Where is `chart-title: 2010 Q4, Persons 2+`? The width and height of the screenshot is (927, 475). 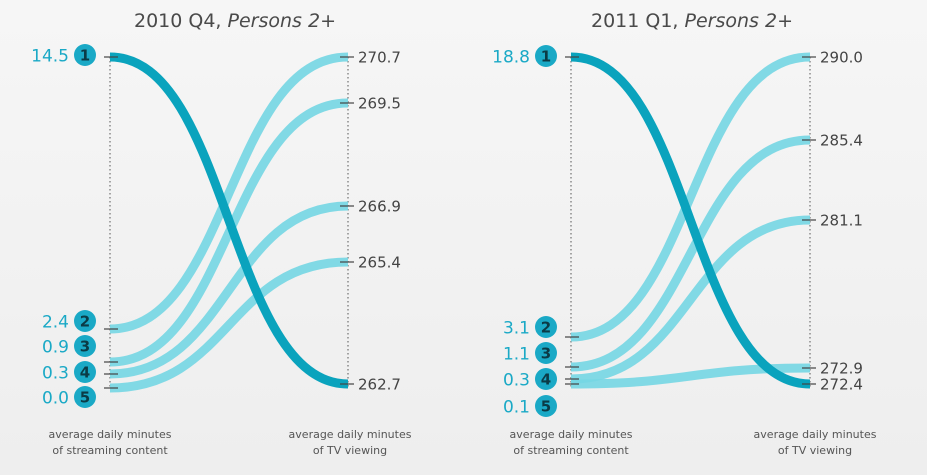 chart-title: 2010 Q4, Persons 2+ is located at coordinates (235, 21).